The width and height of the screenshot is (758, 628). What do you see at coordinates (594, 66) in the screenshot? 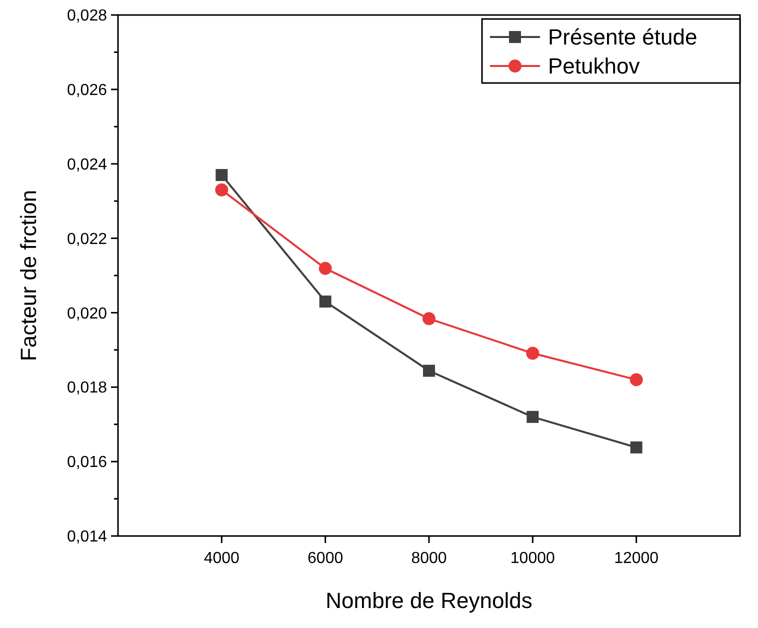
I see `legend-label: Petukhov` at bounding box center [594, 66].